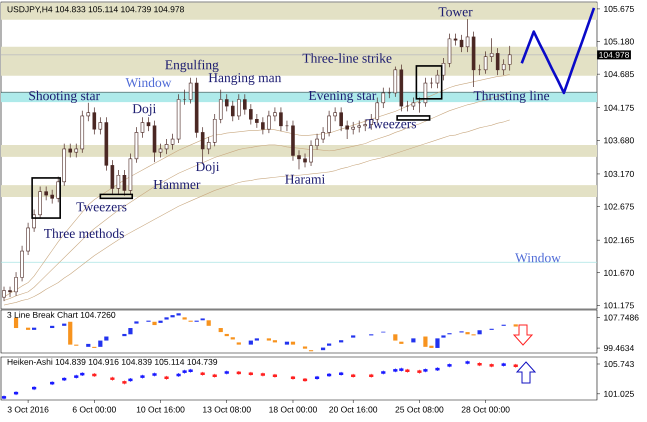 This screenshot has width=647, height=422. I want to click on x-tick-label: 18 Oct 00:00, so click(293, 409).